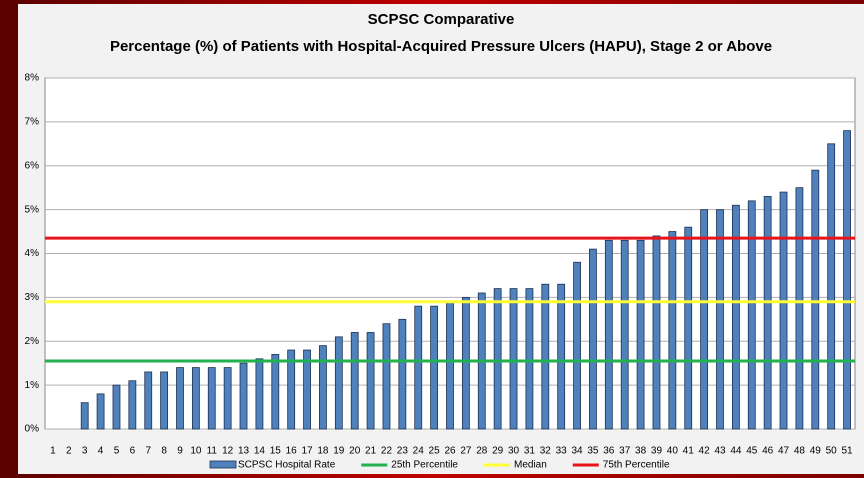  I want to click on x-tick-label: 32, so click(546, 451).